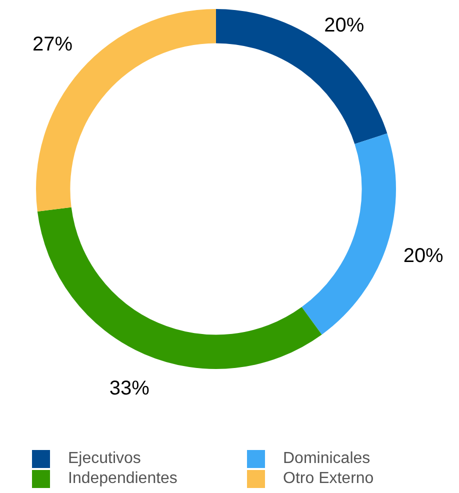 This screenshot has width=459, height=493. Describe the element at coordinates (52, 44) in the screenshot. I see `data-label: 27%` at that location.